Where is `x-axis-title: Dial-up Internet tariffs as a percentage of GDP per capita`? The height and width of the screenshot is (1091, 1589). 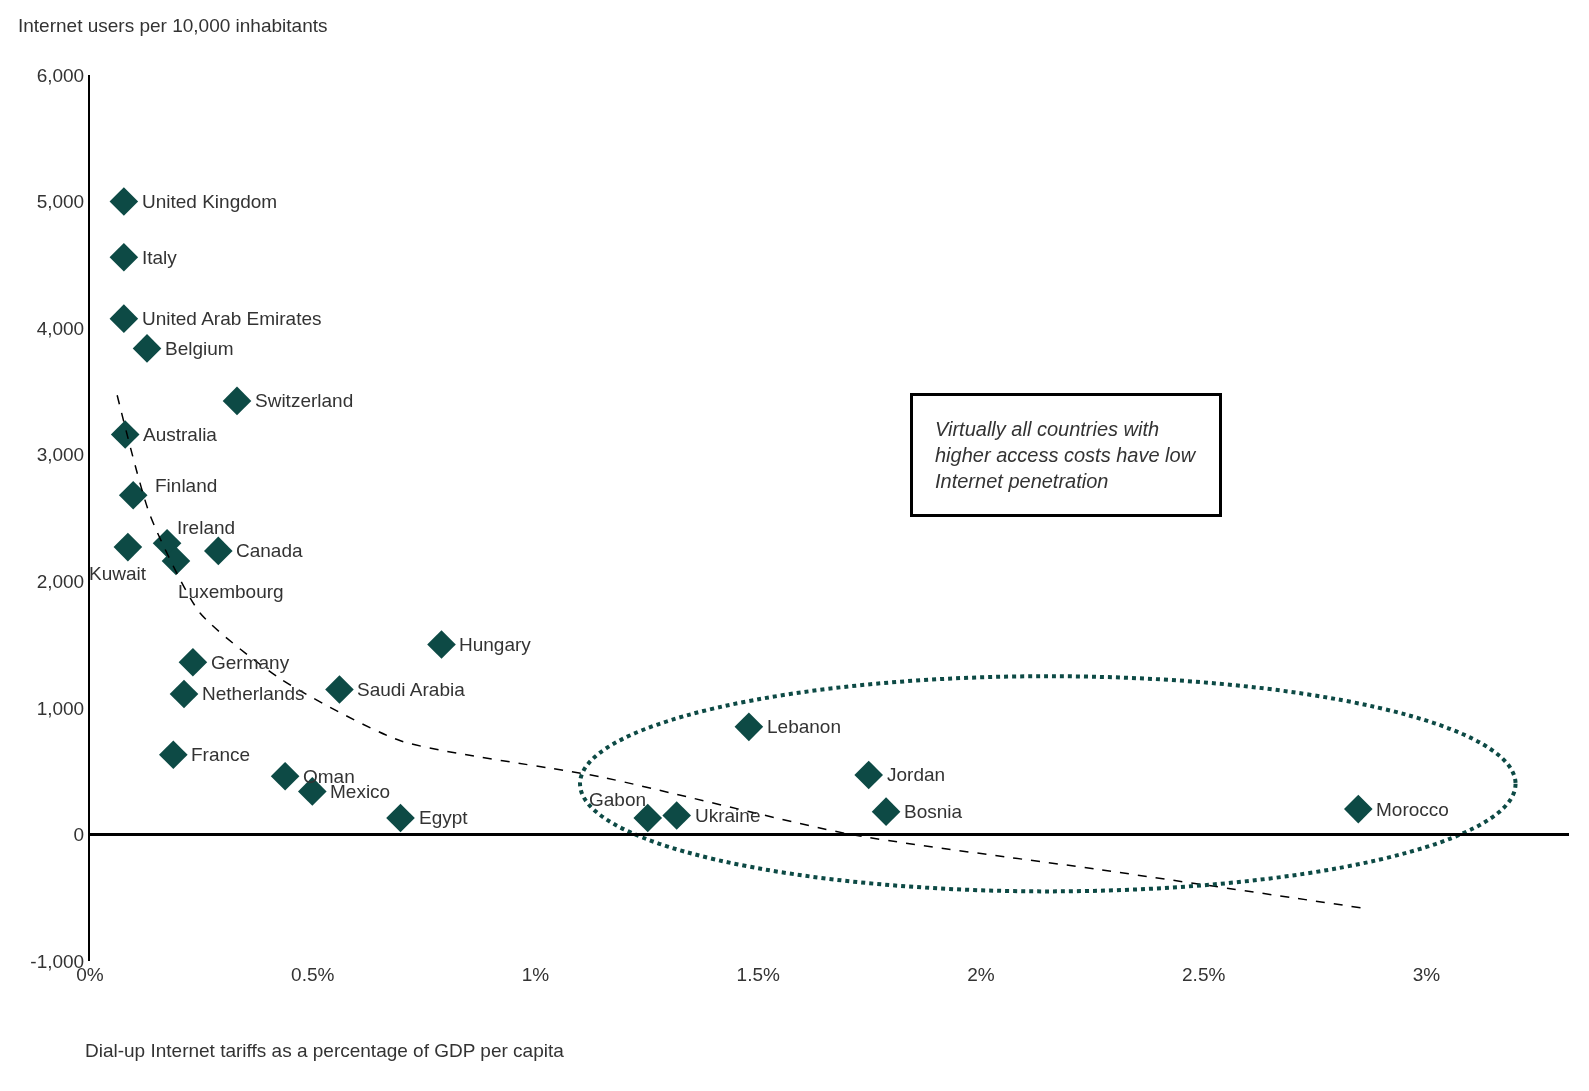 x-axis-title: Dial-up Internet tariffs as a percentage of GDP per capita is located at coordinates (325, 1050).